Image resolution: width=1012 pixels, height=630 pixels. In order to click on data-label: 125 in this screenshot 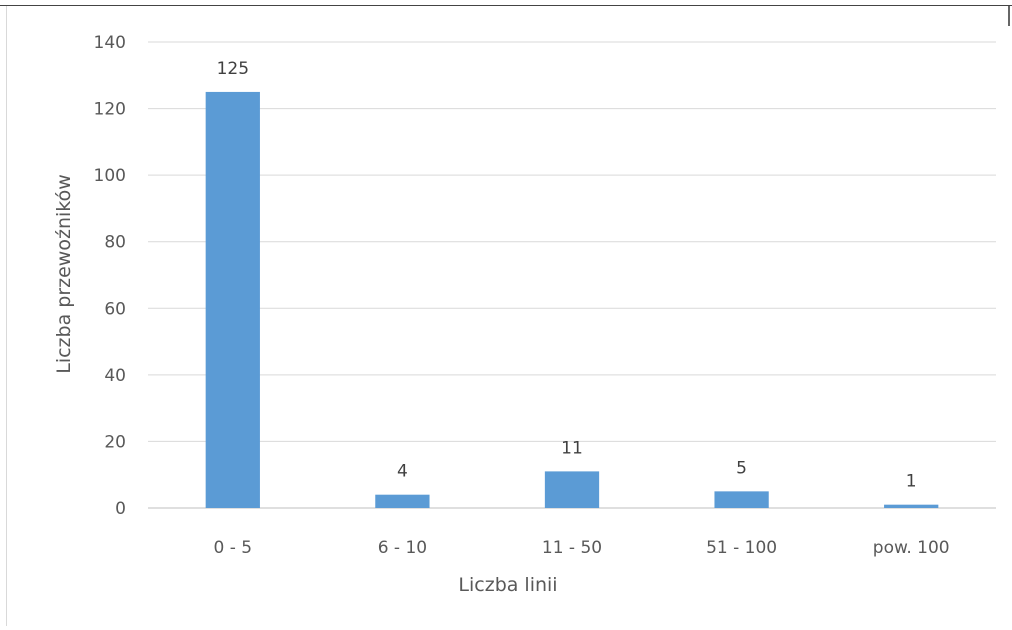, I will do `click(233, 69)`.